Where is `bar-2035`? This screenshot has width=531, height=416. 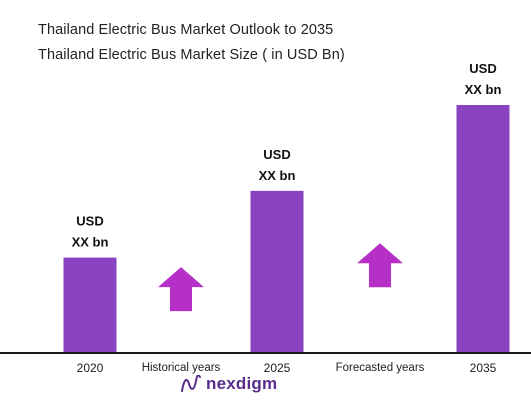 bar-2035 is located at coordinates (483, 229).